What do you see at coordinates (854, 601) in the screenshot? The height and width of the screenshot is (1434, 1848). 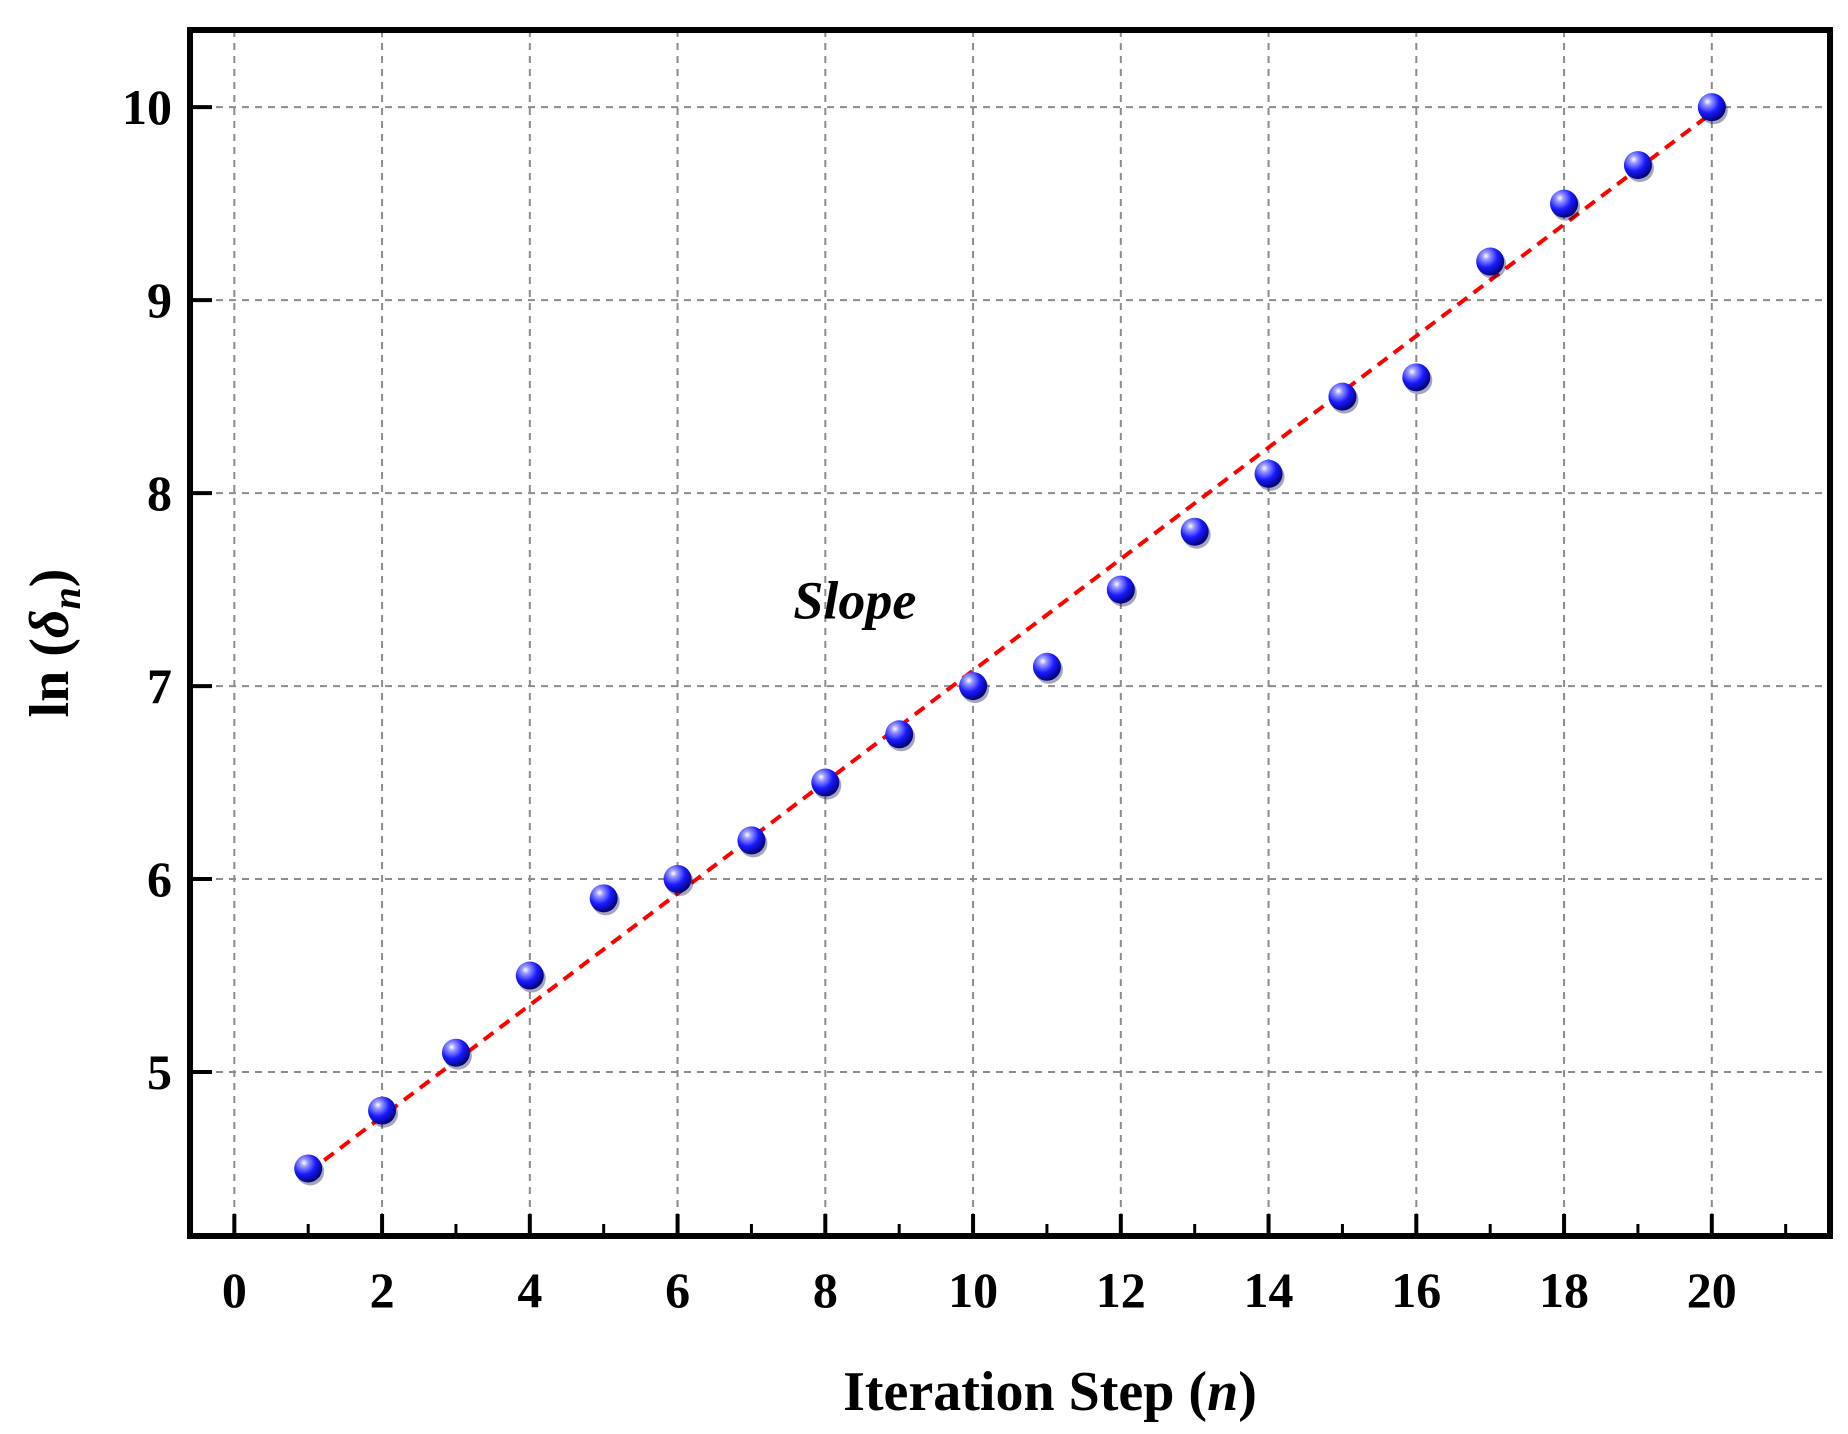 I see `slope-annotation: Slope` at bounding box center [854, 601].